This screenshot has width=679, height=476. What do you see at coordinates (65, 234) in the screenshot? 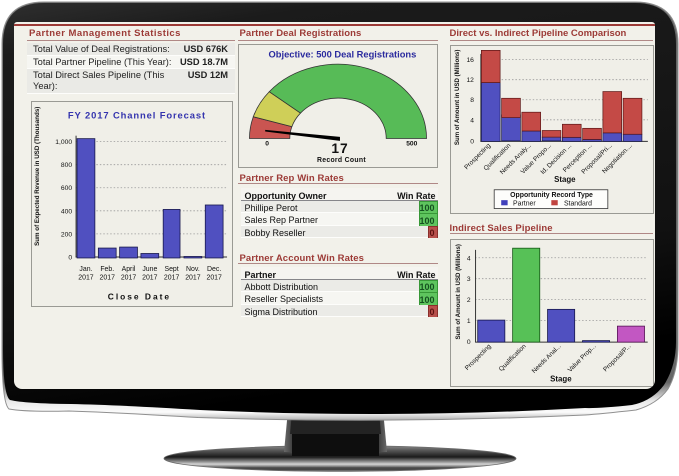
I see `svg-text: 200` at bounding box center [65, 234].